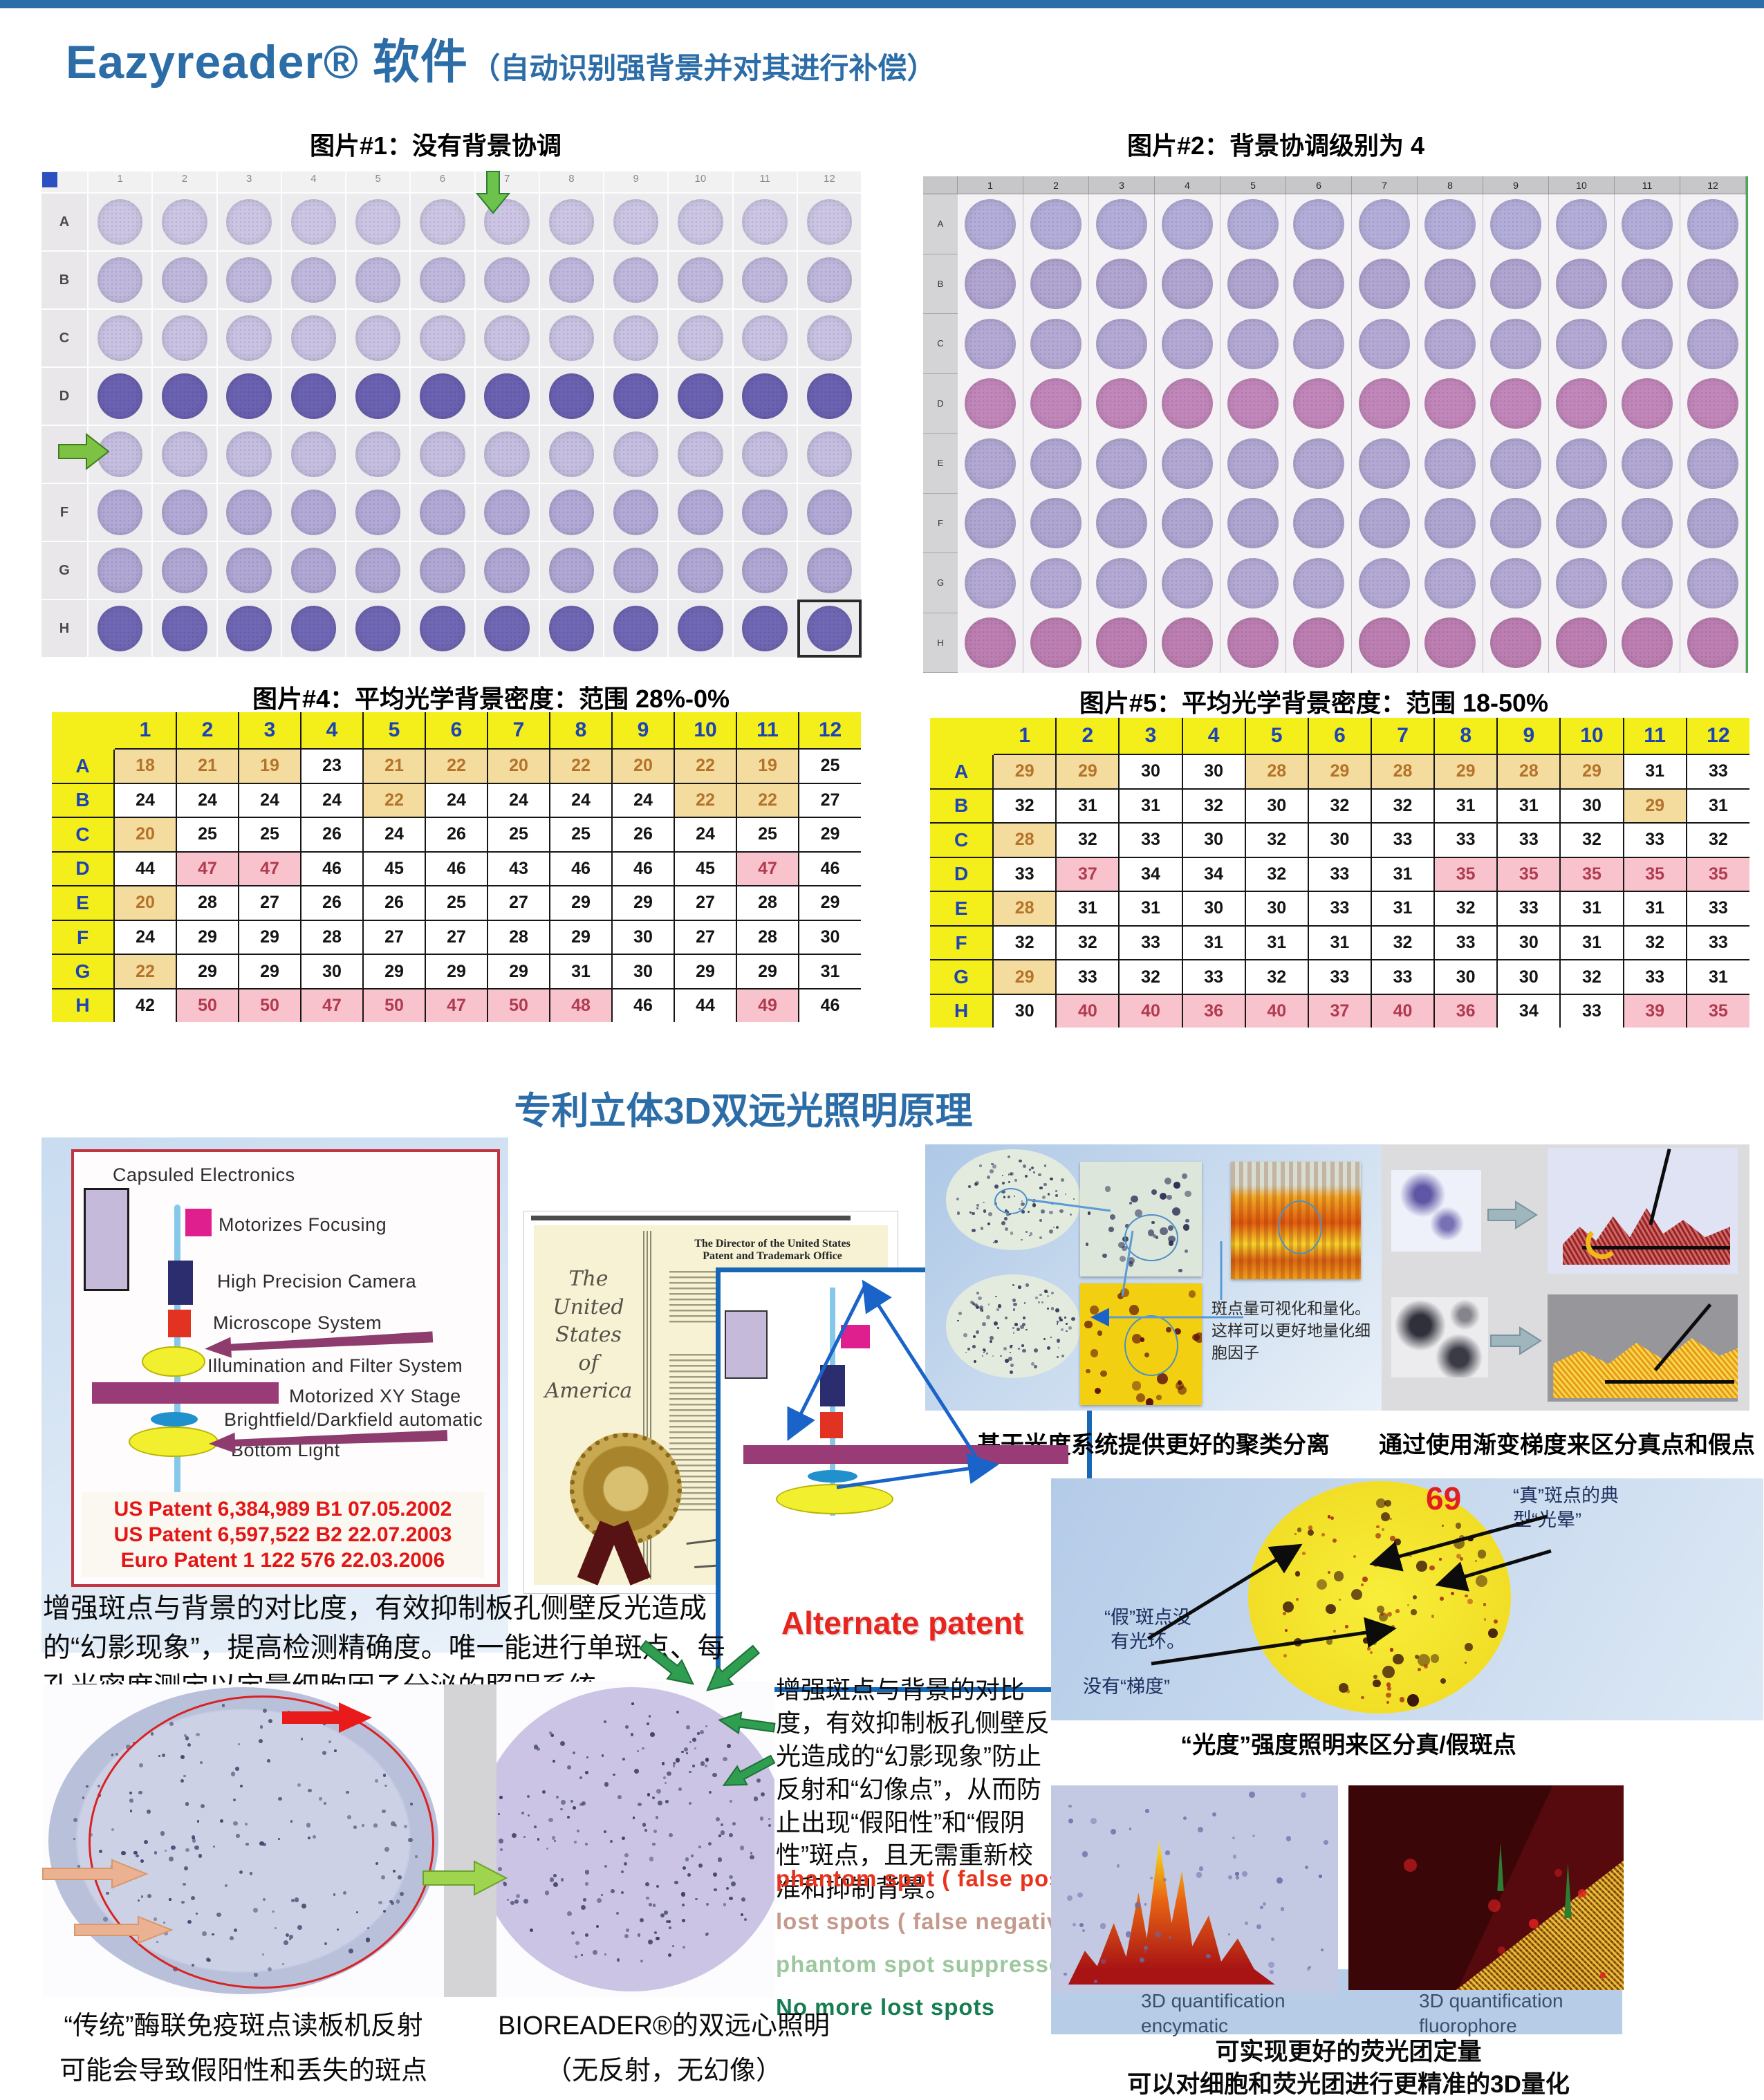  Describe the element at coordinates (1465, 772) in the screenshot. I see `table-cell: 29` at that location.